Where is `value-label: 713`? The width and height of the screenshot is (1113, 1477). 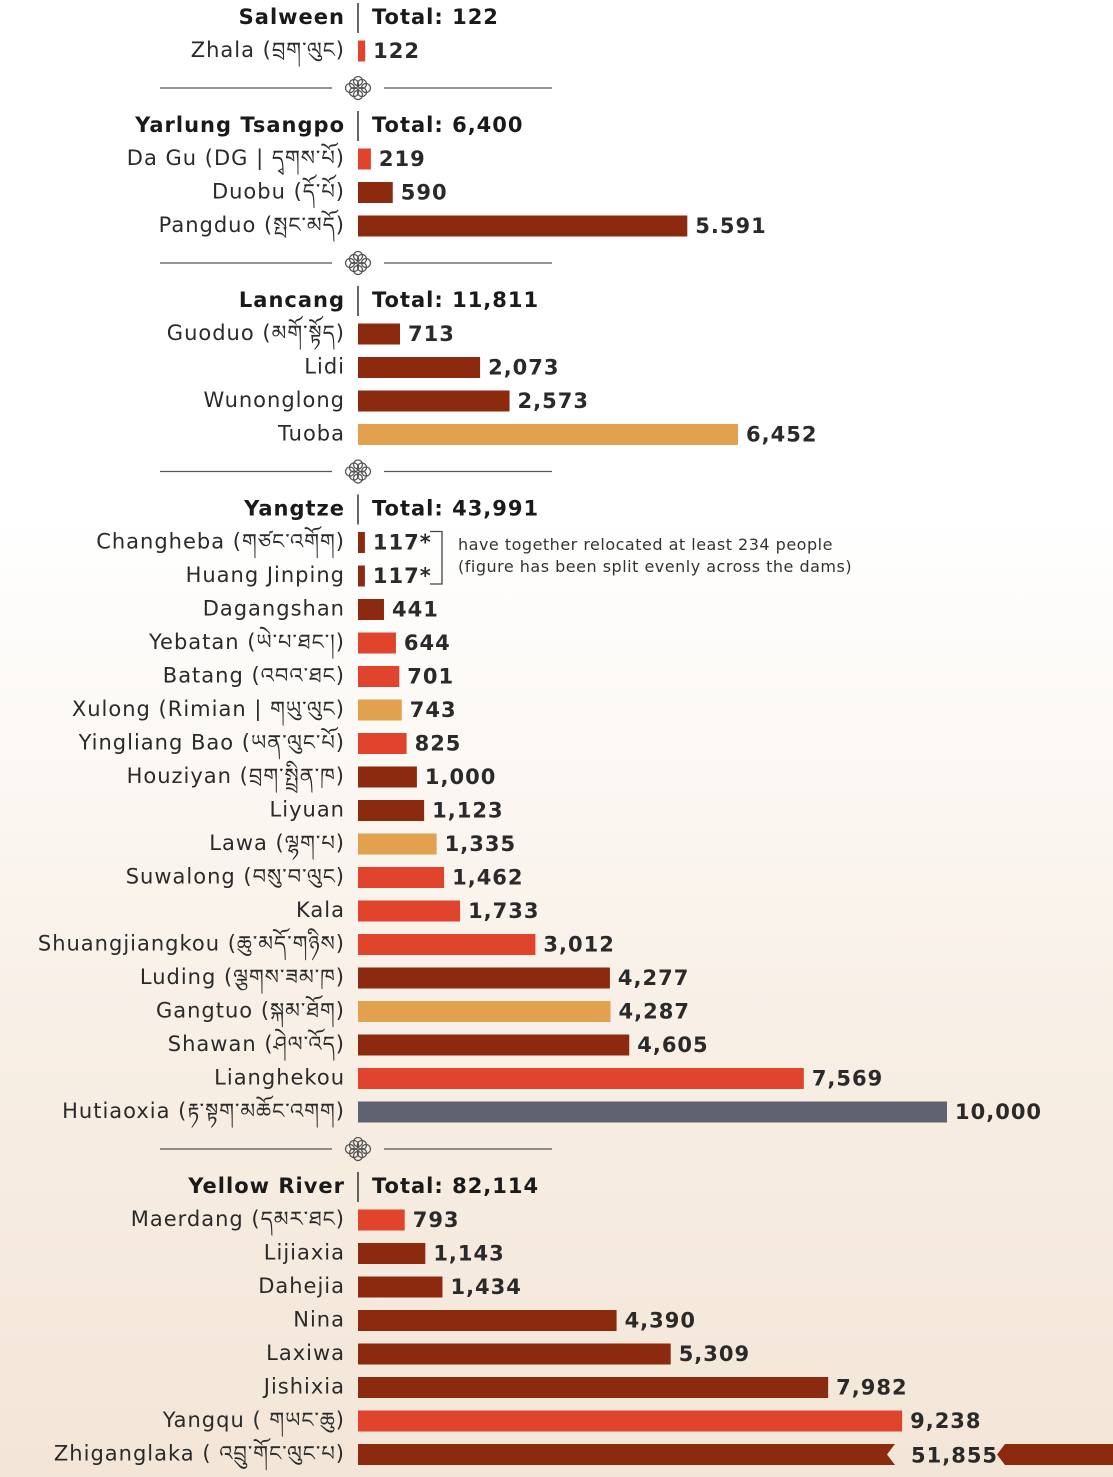 value-label: 713 is located at coordinates (431, 334).